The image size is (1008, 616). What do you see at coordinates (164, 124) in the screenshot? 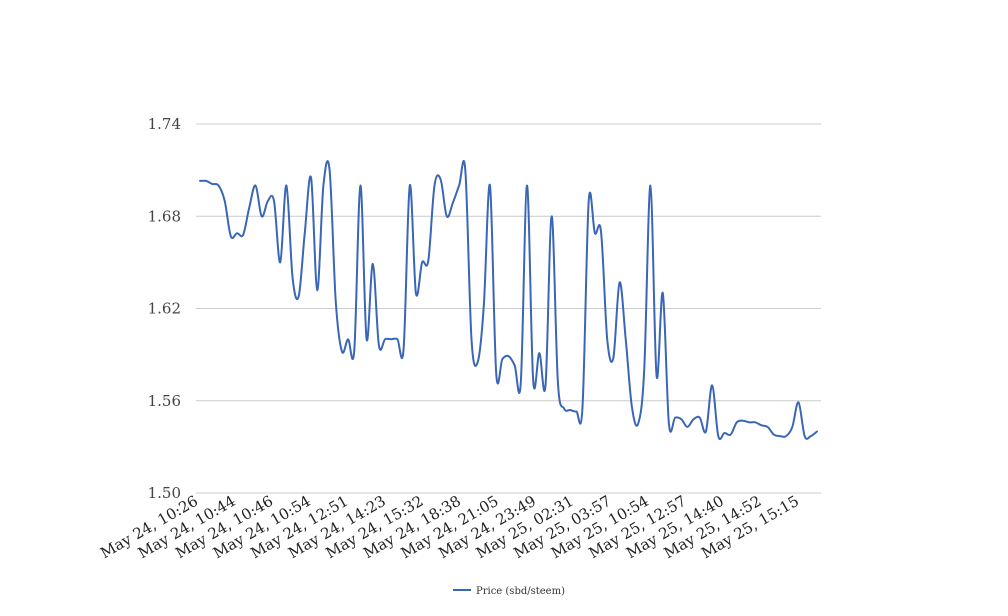
I see `y-tick-label: 1.74` at bounding box center [164, 124].